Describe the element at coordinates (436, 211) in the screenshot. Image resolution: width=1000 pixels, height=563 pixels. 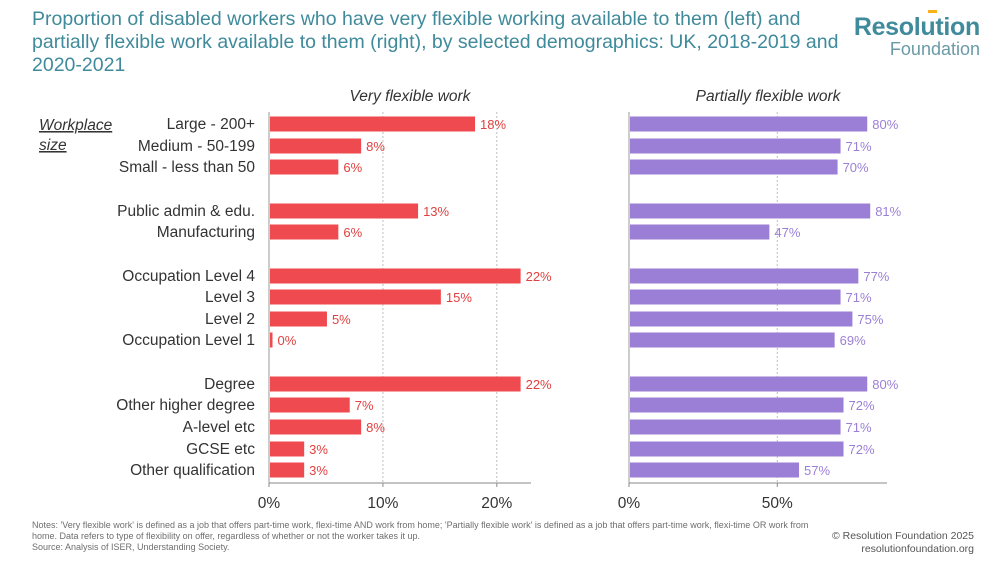
I see `data-label-left: 13%` at that location.